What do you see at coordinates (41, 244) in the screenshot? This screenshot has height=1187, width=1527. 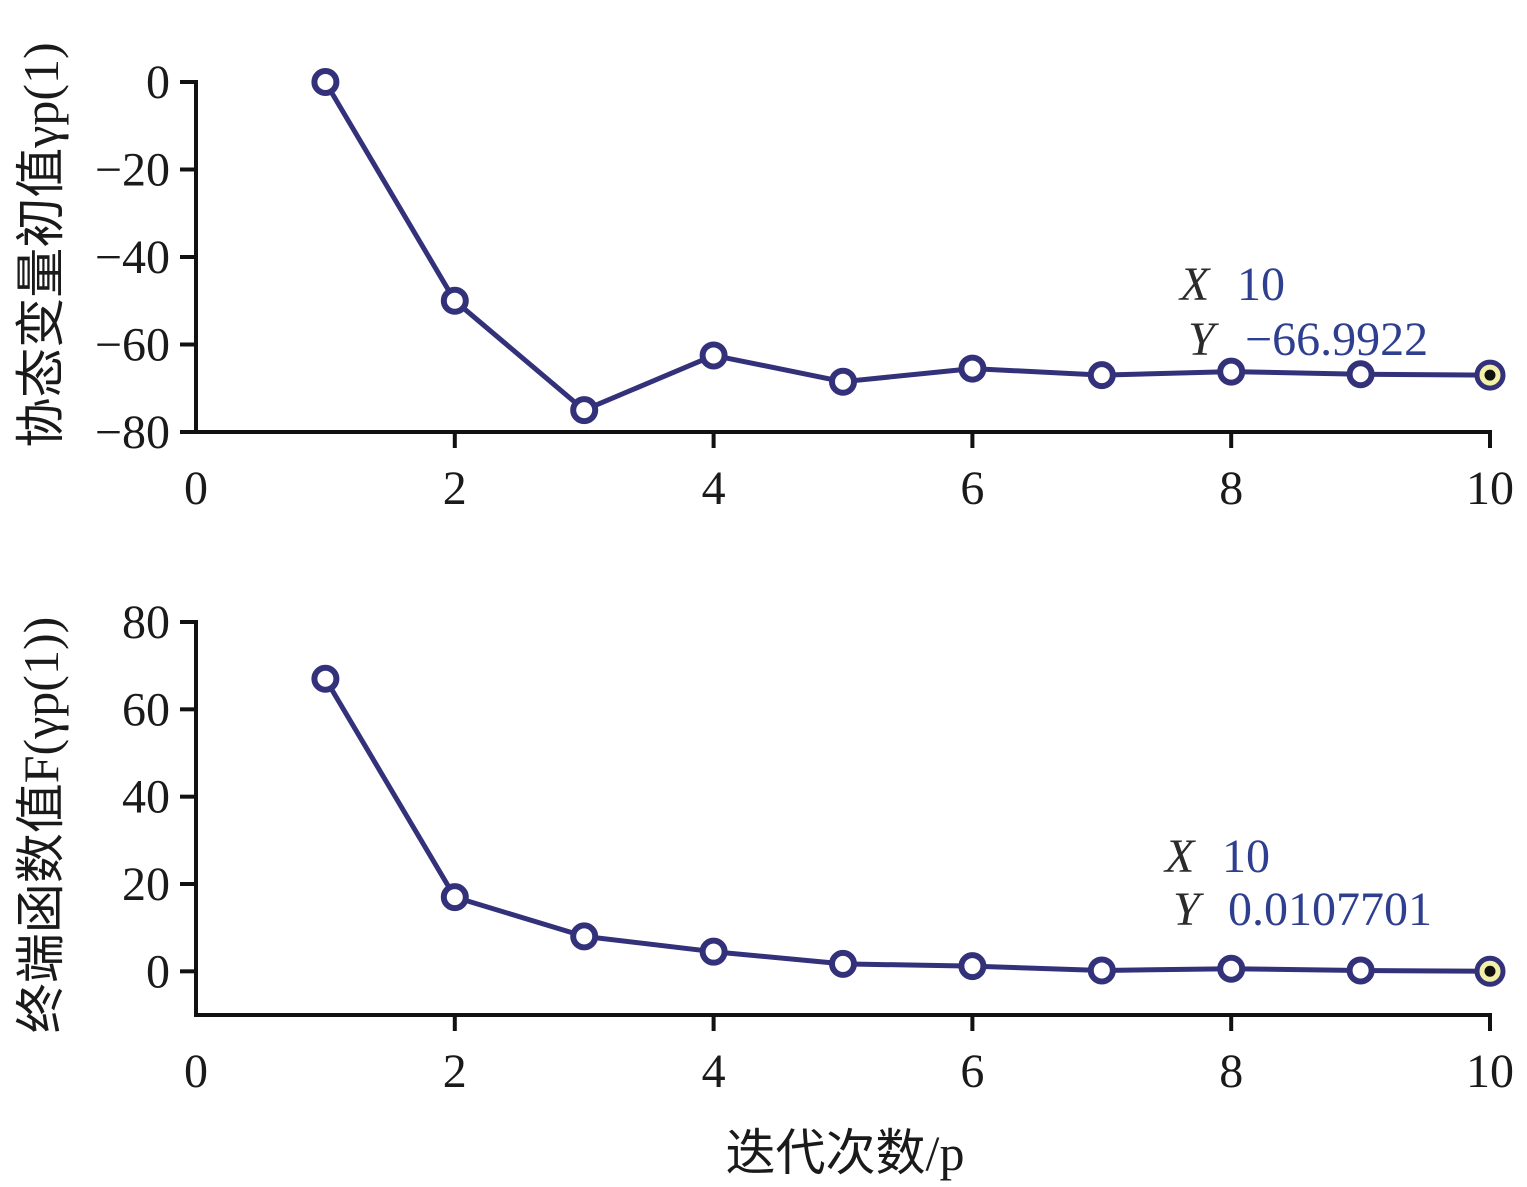 I see `top-y-axis-label: 协态变量初值γp(1)` at bounding box center [41, 244].